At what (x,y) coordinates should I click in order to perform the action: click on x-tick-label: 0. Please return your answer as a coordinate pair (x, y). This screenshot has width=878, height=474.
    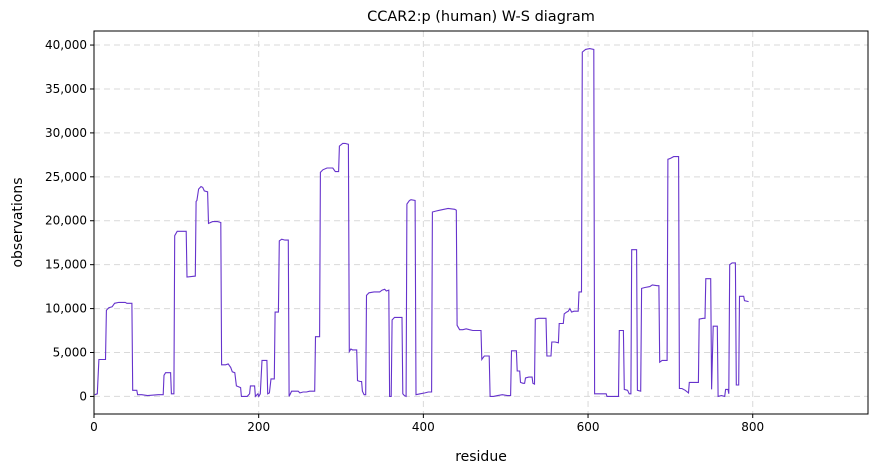
    Looking at the image, I should click on (94, 427).